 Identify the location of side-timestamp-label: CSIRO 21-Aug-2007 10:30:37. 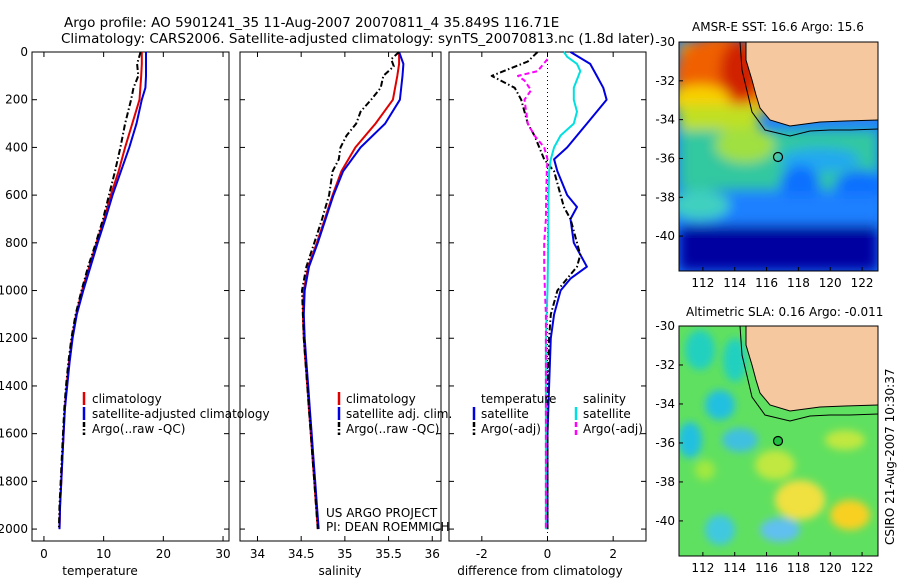
(890, 457).